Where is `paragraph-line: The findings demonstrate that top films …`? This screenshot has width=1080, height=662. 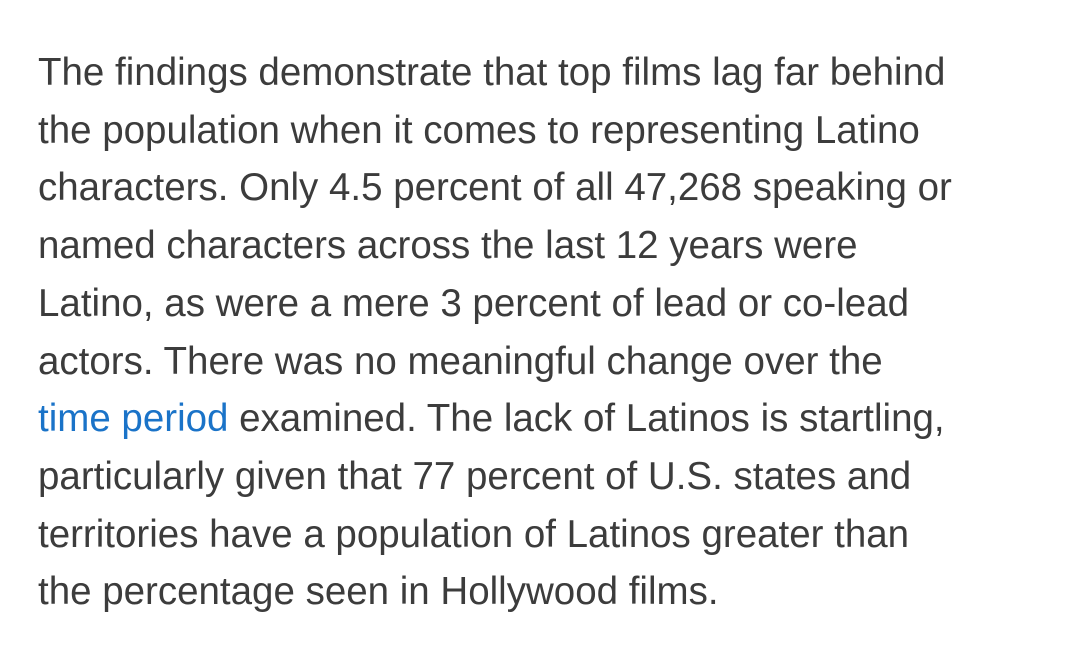
paragraph-line: The findings demonstrate that top films … is located at coordinates (492, 72).